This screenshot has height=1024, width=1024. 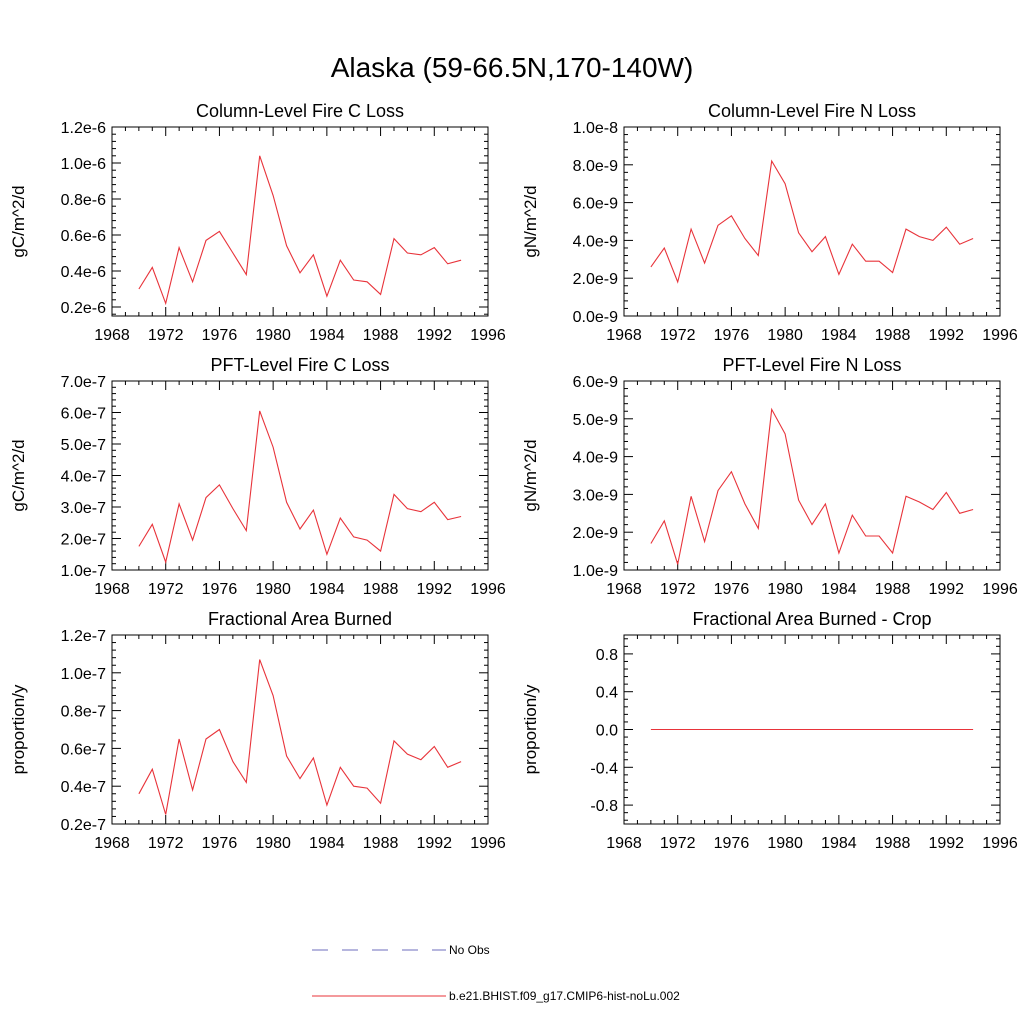 I want to click on y-tick-label: 1.0e-6, so click(x=83, y=164).